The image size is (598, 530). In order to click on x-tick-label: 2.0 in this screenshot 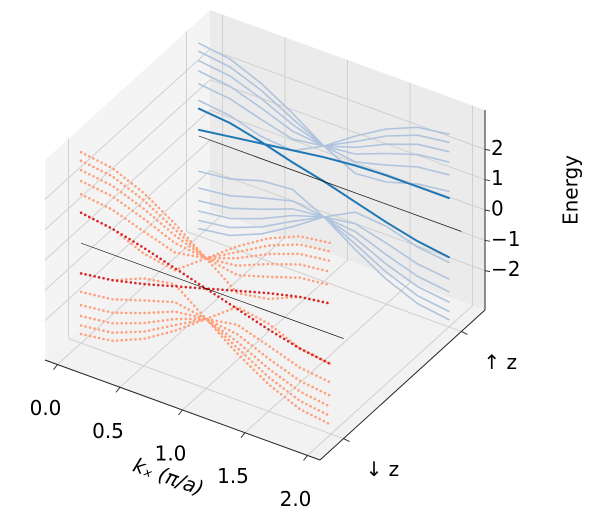, I will do `click(296, 499)`.